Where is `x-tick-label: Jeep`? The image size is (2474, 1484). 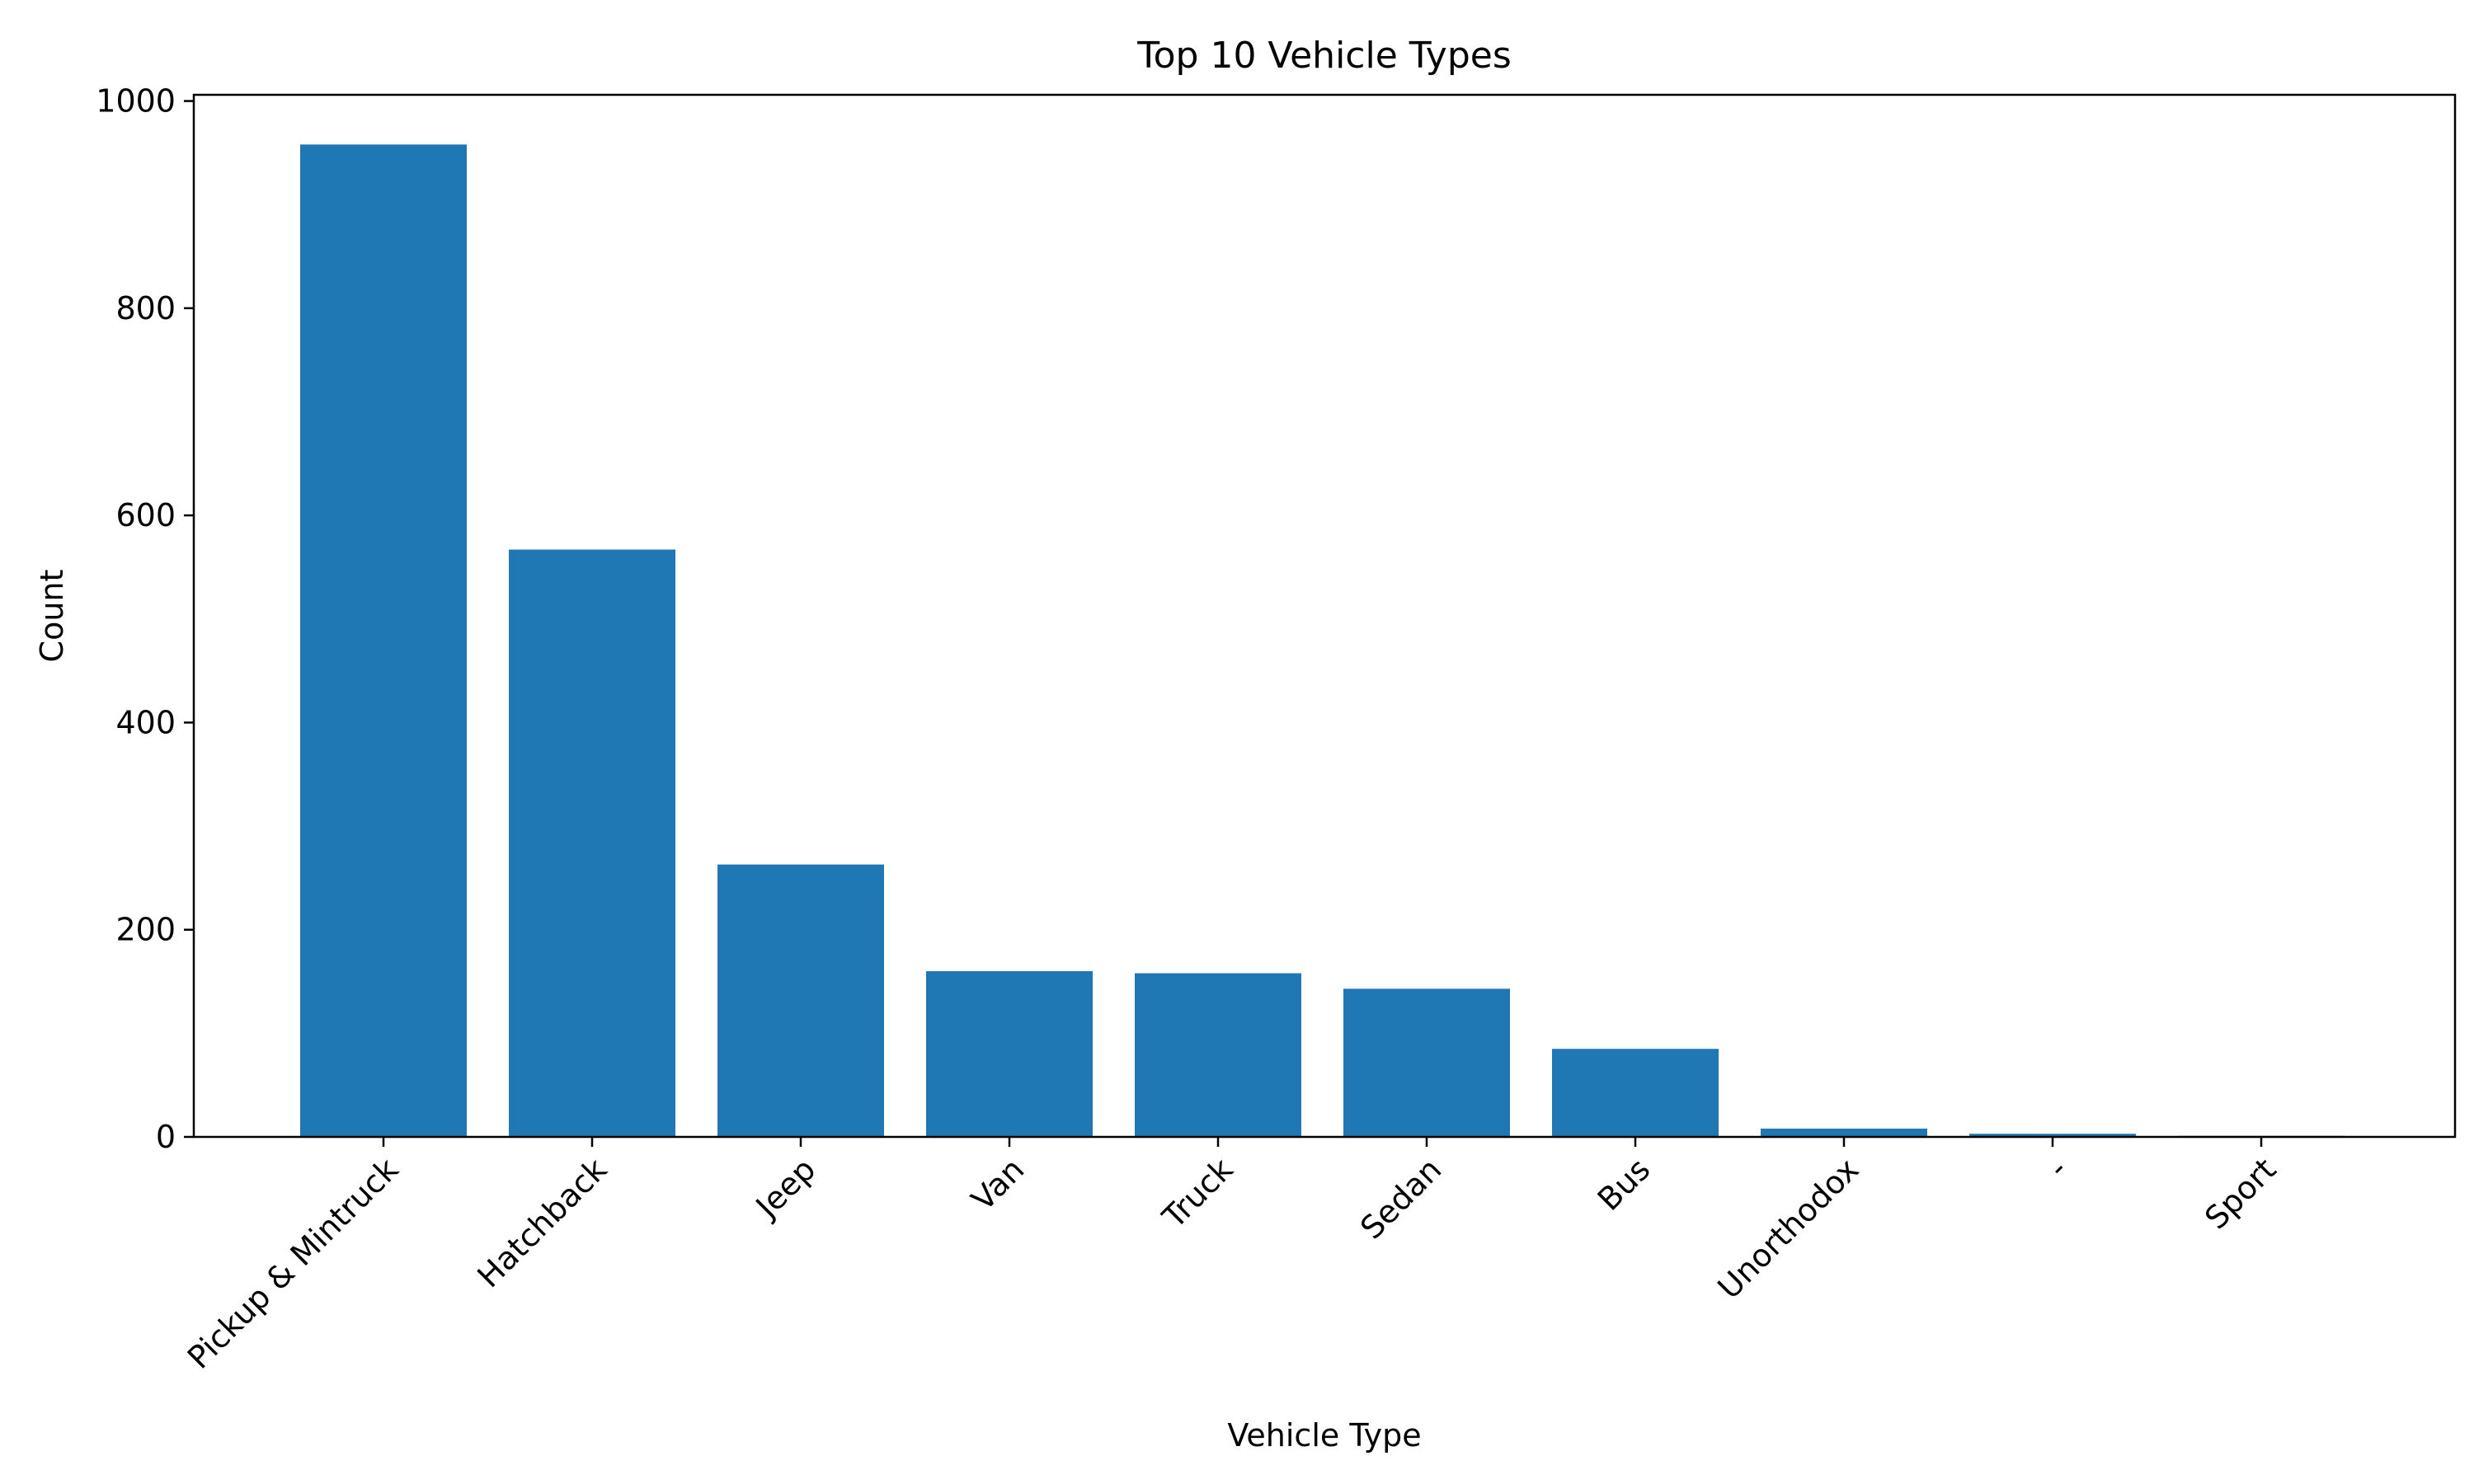
x-tick-label: Jeep is located at coordinates (785, 1188).